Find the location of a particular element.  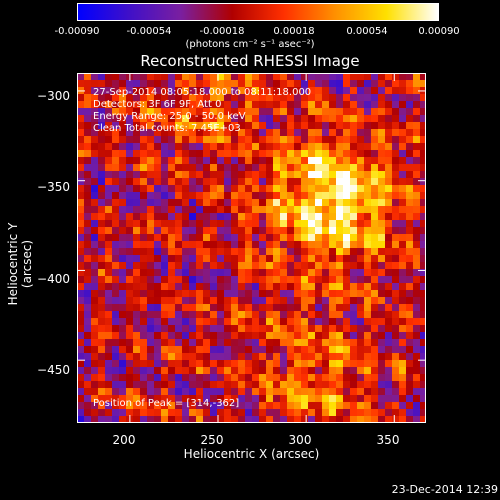

colorbar-tick: 0.00018 is located at coordinates (294, 31).